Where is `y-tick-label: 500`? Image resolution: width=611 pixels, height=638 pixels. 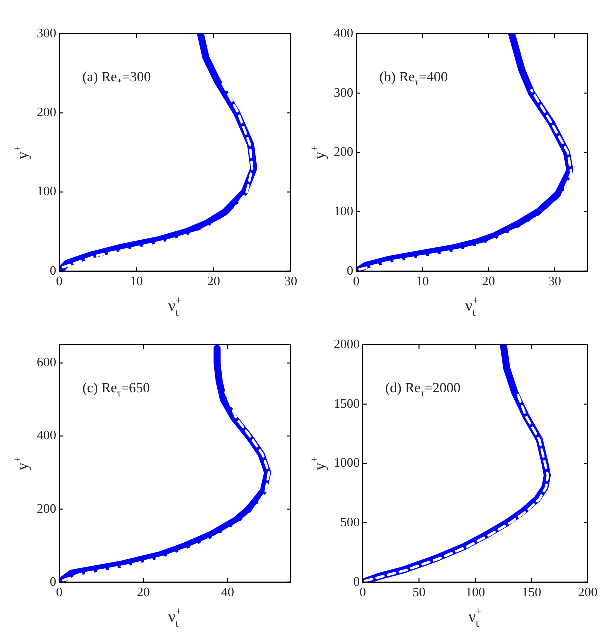
y-tick-label: 500 is located at coordinates (350, 522).